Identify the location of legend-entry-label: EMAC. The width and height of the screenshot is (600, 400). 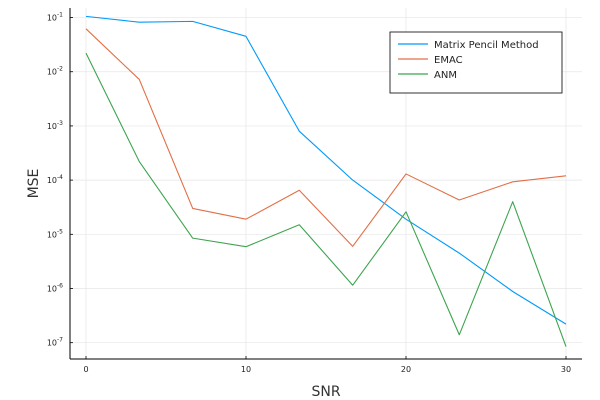
(448, 60).